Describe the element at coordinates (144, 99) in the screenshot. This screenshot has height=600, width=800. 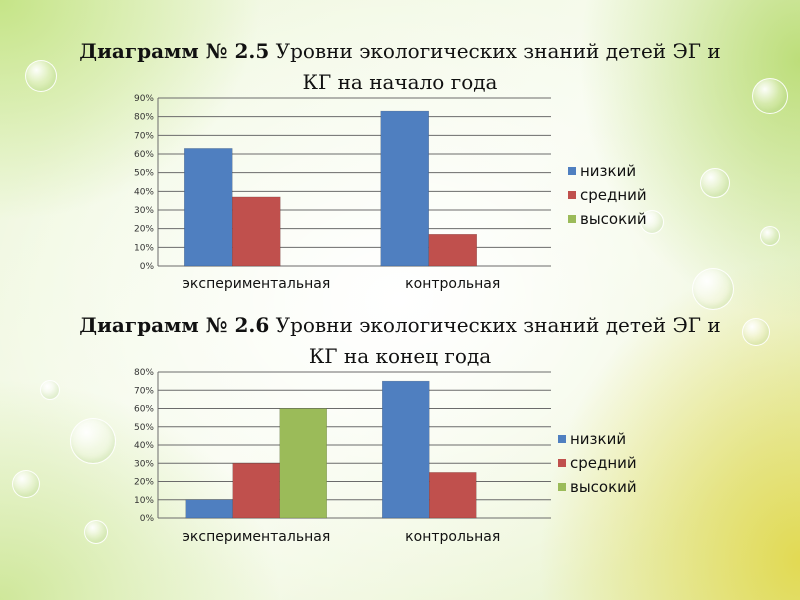
I see `y-tick-label: 90%` at that location.